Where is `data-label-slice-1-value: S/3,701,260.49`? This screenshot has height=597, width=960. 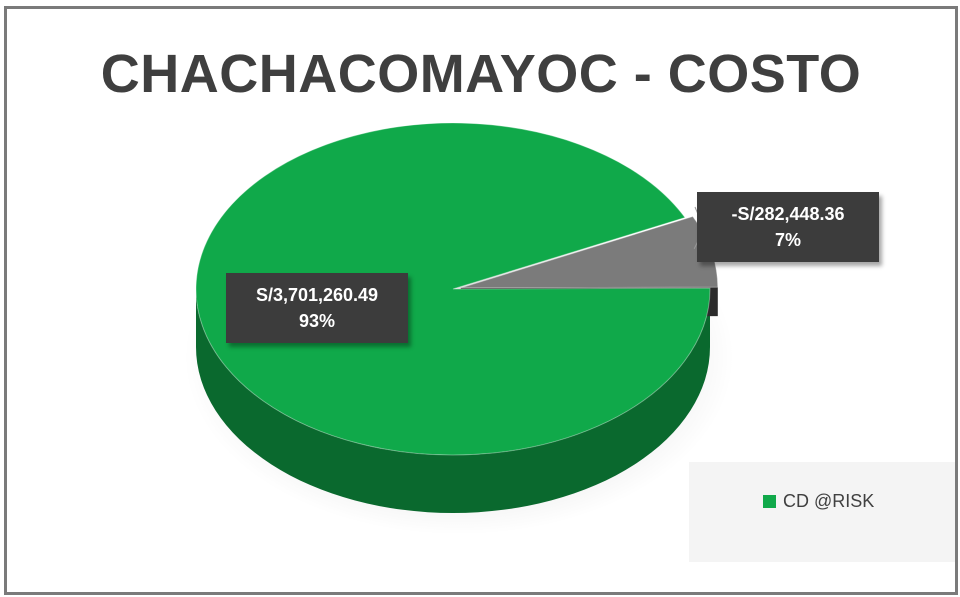
data-label-slice-1-value: S/3,701,260.49 is located at coordinates (317, 295).